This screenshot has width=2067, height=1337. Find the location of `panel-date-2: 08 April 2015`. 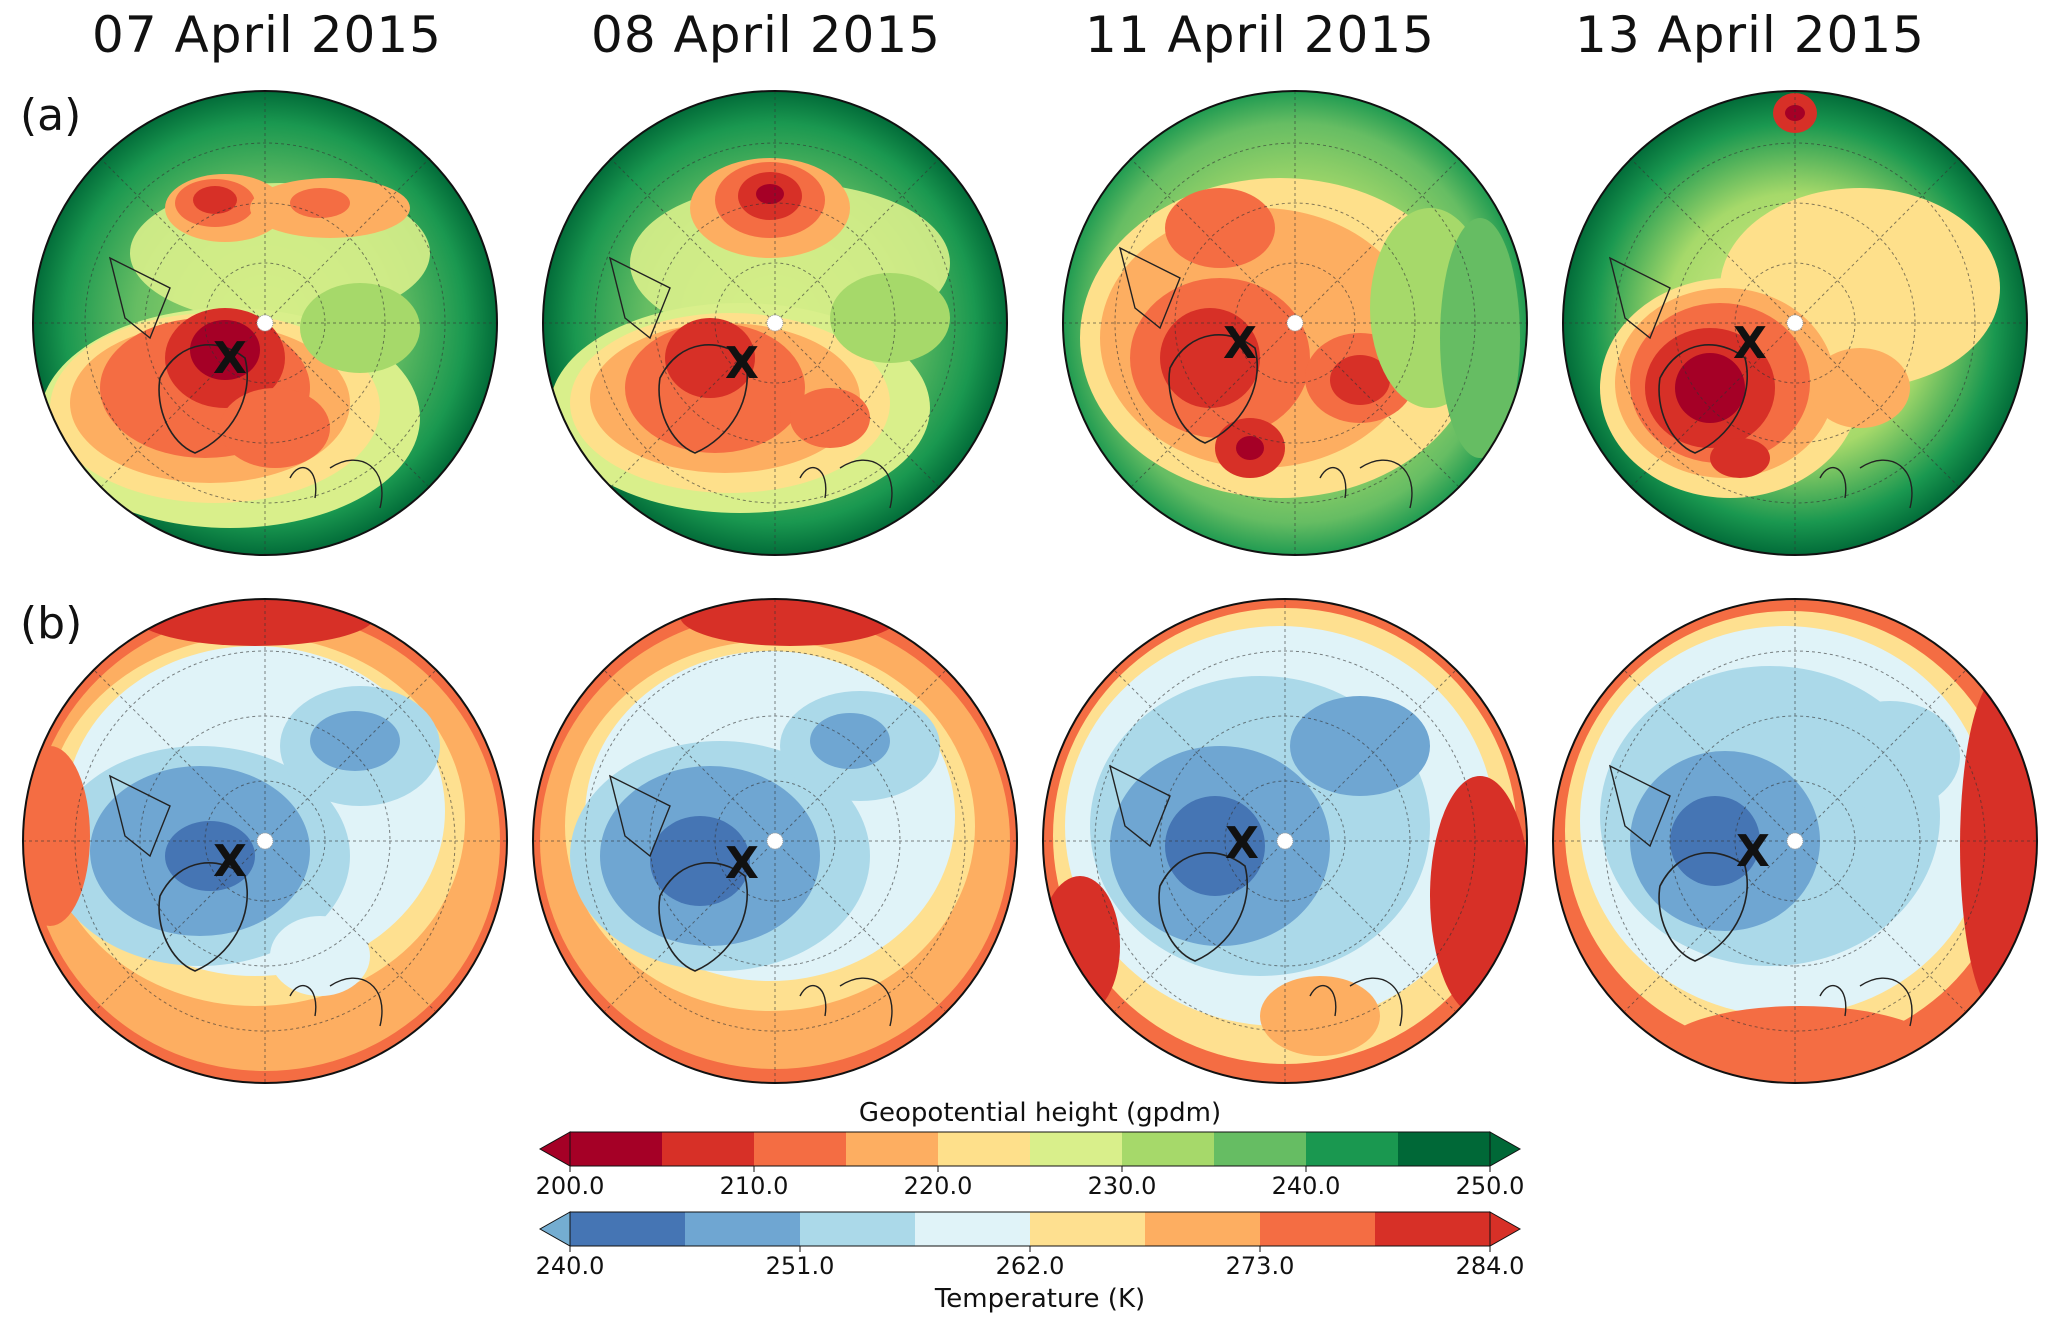

panel-date-2: 08 April 2015 is located at coordinates (766, 35).